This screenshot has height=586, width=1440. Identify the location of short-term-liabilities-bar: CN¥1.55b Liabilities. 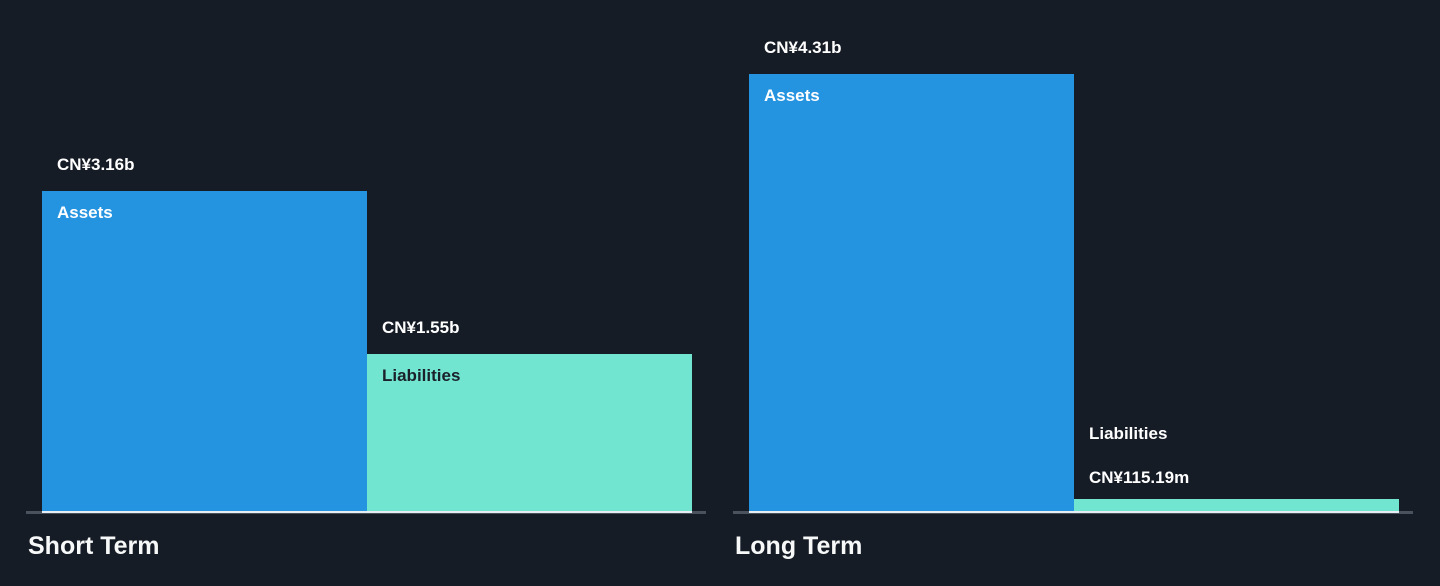
(529, 415).